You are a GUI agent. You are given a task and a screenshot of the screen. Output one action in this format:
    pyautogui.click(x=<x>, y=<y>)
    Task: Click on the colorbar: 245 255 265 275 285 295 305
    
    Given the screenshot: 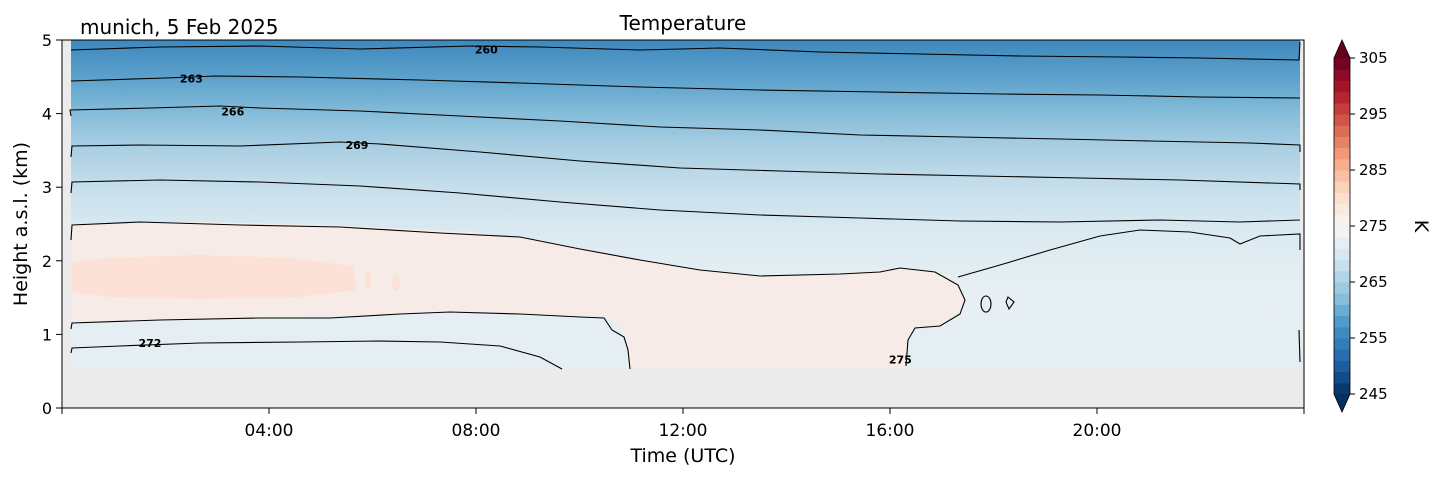 What is the action you would take?
    pyautogui.click(x=1360, y=226)
    